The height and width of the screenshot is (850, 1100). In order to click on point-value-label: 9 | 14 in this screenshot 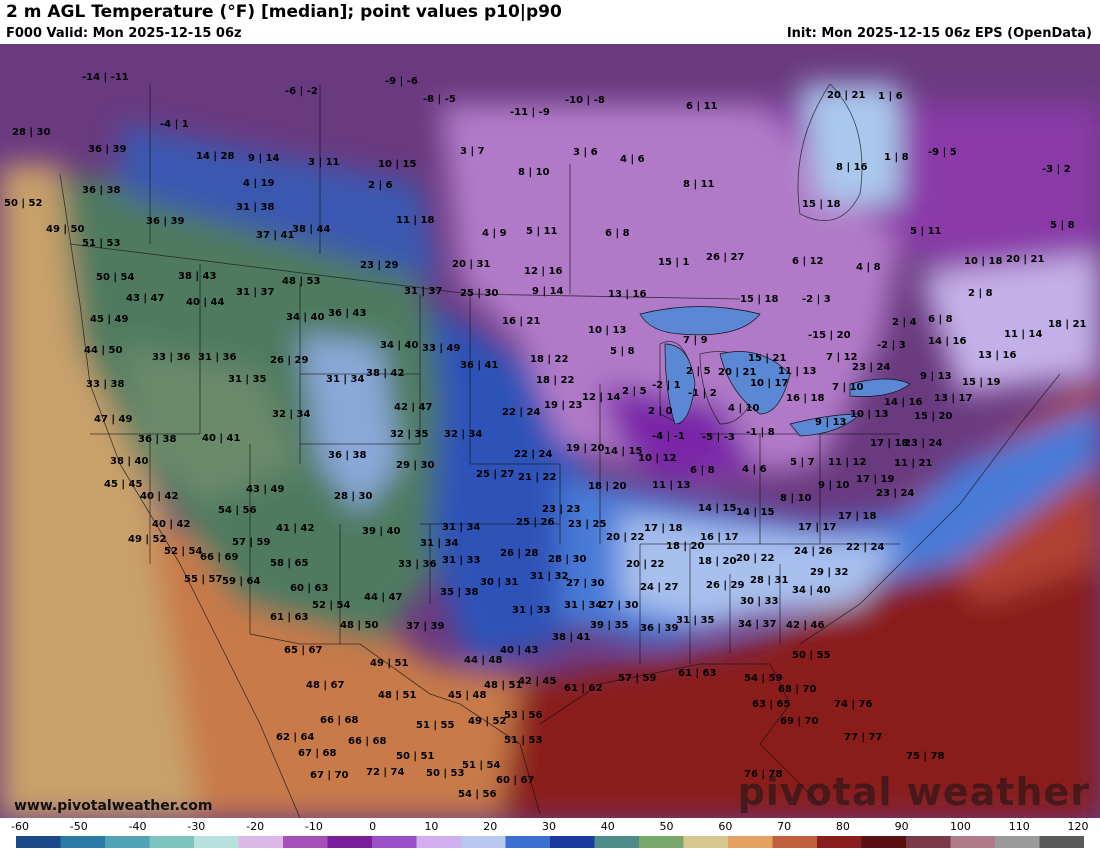, I will do `click(548, 291)`.